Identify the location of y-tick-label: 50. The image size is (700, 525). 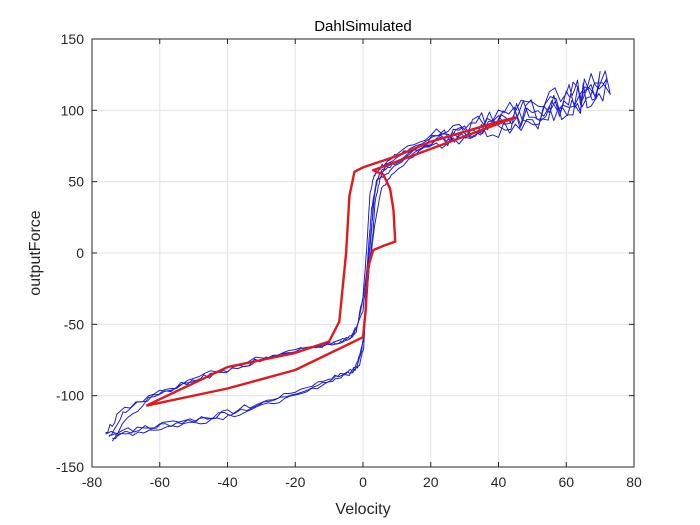
(76, 182).